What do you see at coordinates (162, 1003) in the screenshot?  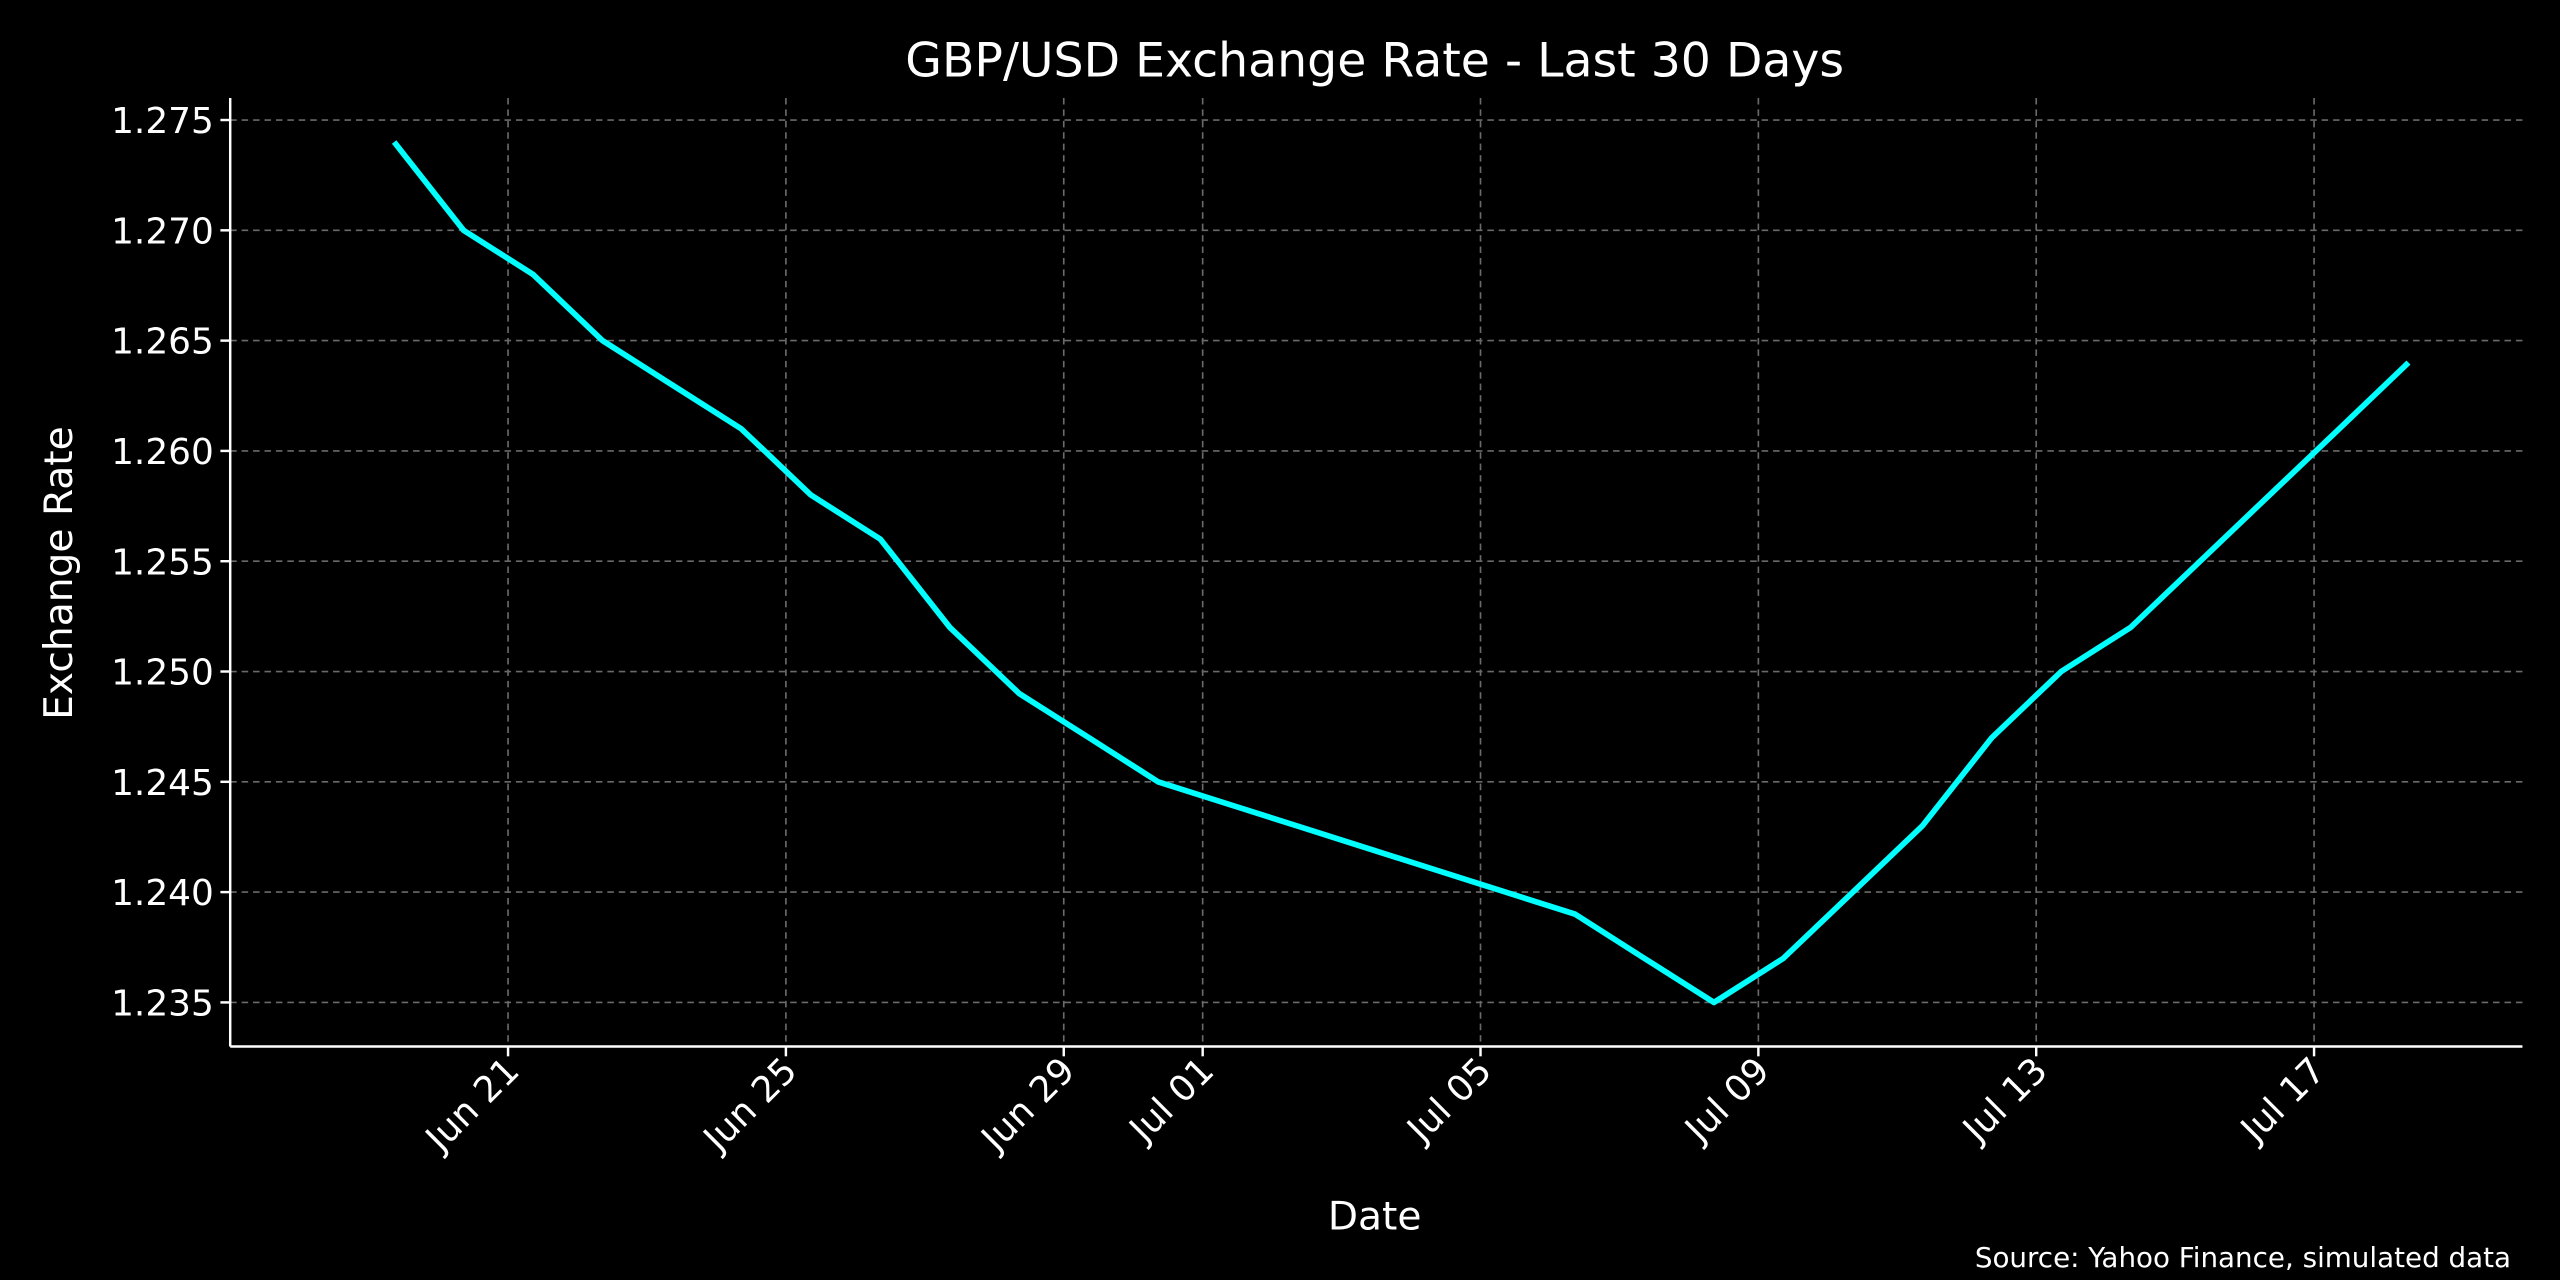 I see `y-tick-label: 1.235` at bounding box center [162, 1003].